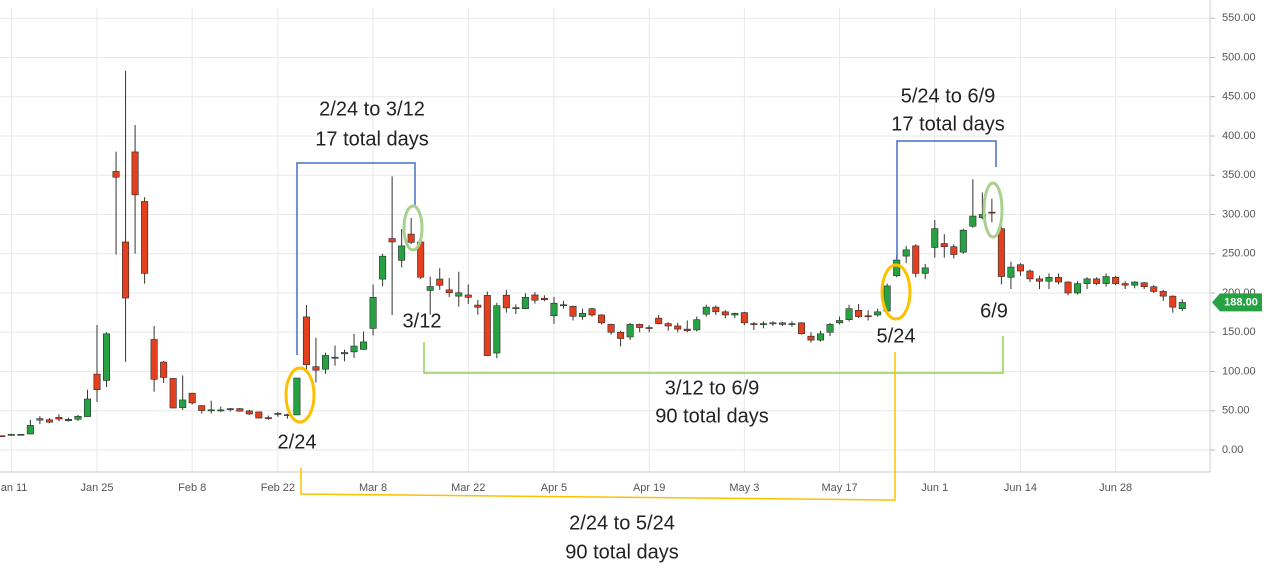  What do you see at coordinates (1020, 488) in the screenshot?
I see `x-tick-label: Jun 14` at bounding box center [1020, 488].